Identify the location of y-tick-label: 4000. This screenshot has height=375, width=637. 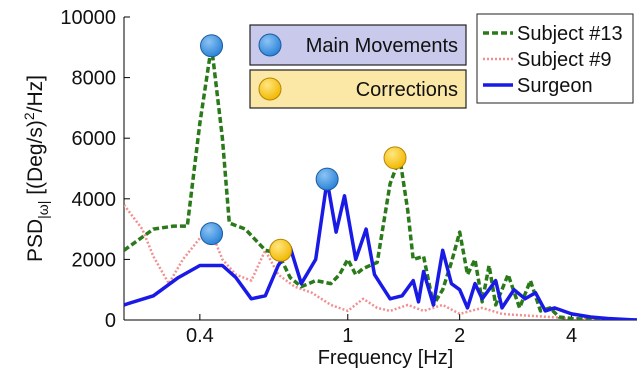
(94, 200).